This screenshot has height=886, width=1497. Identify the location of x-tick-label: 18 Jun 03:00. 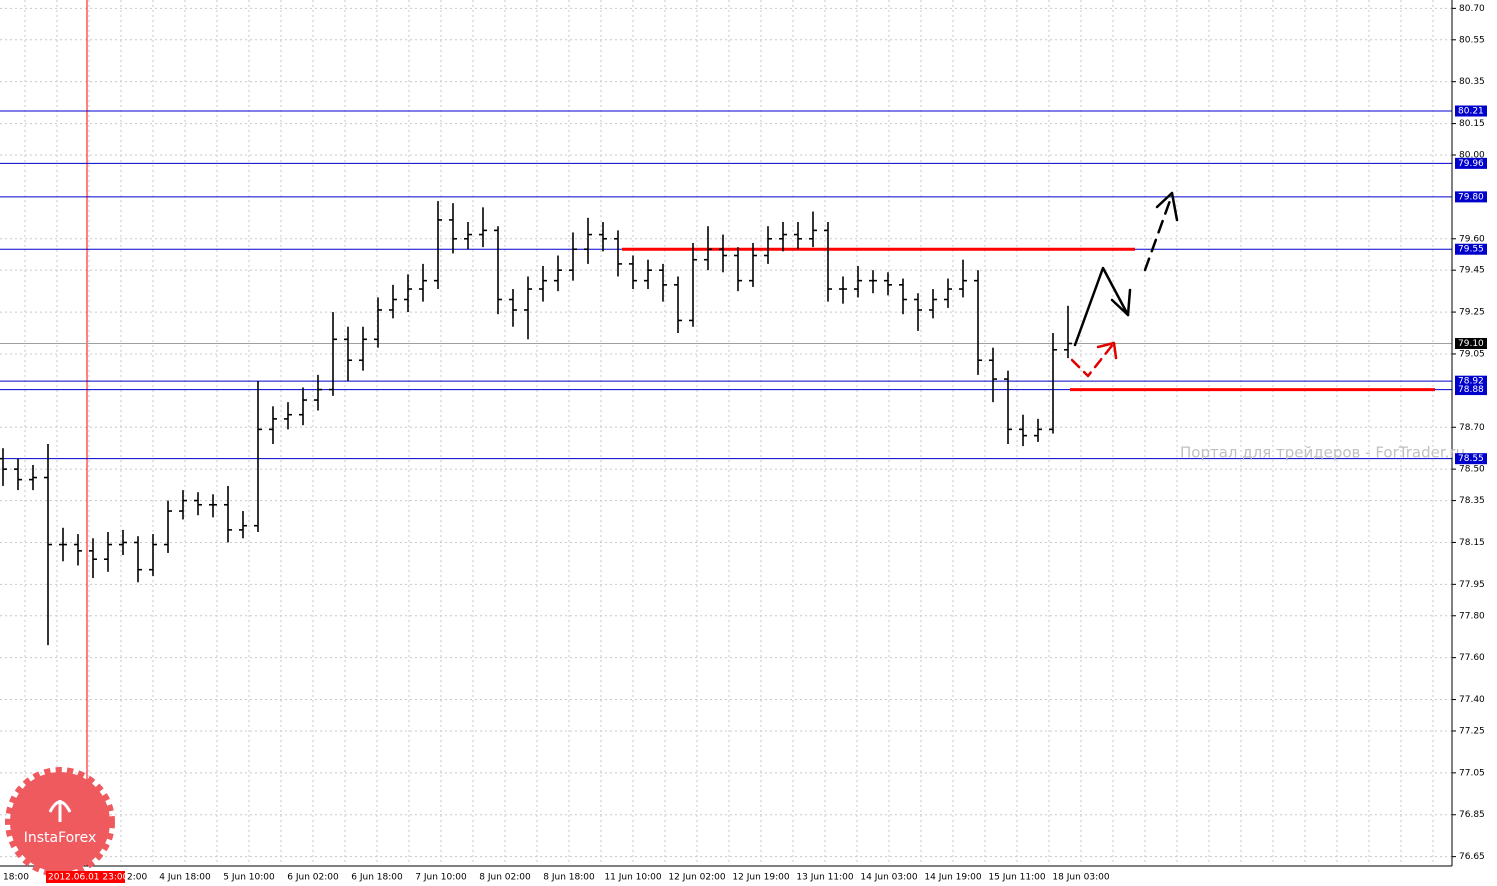
(1080, 878).